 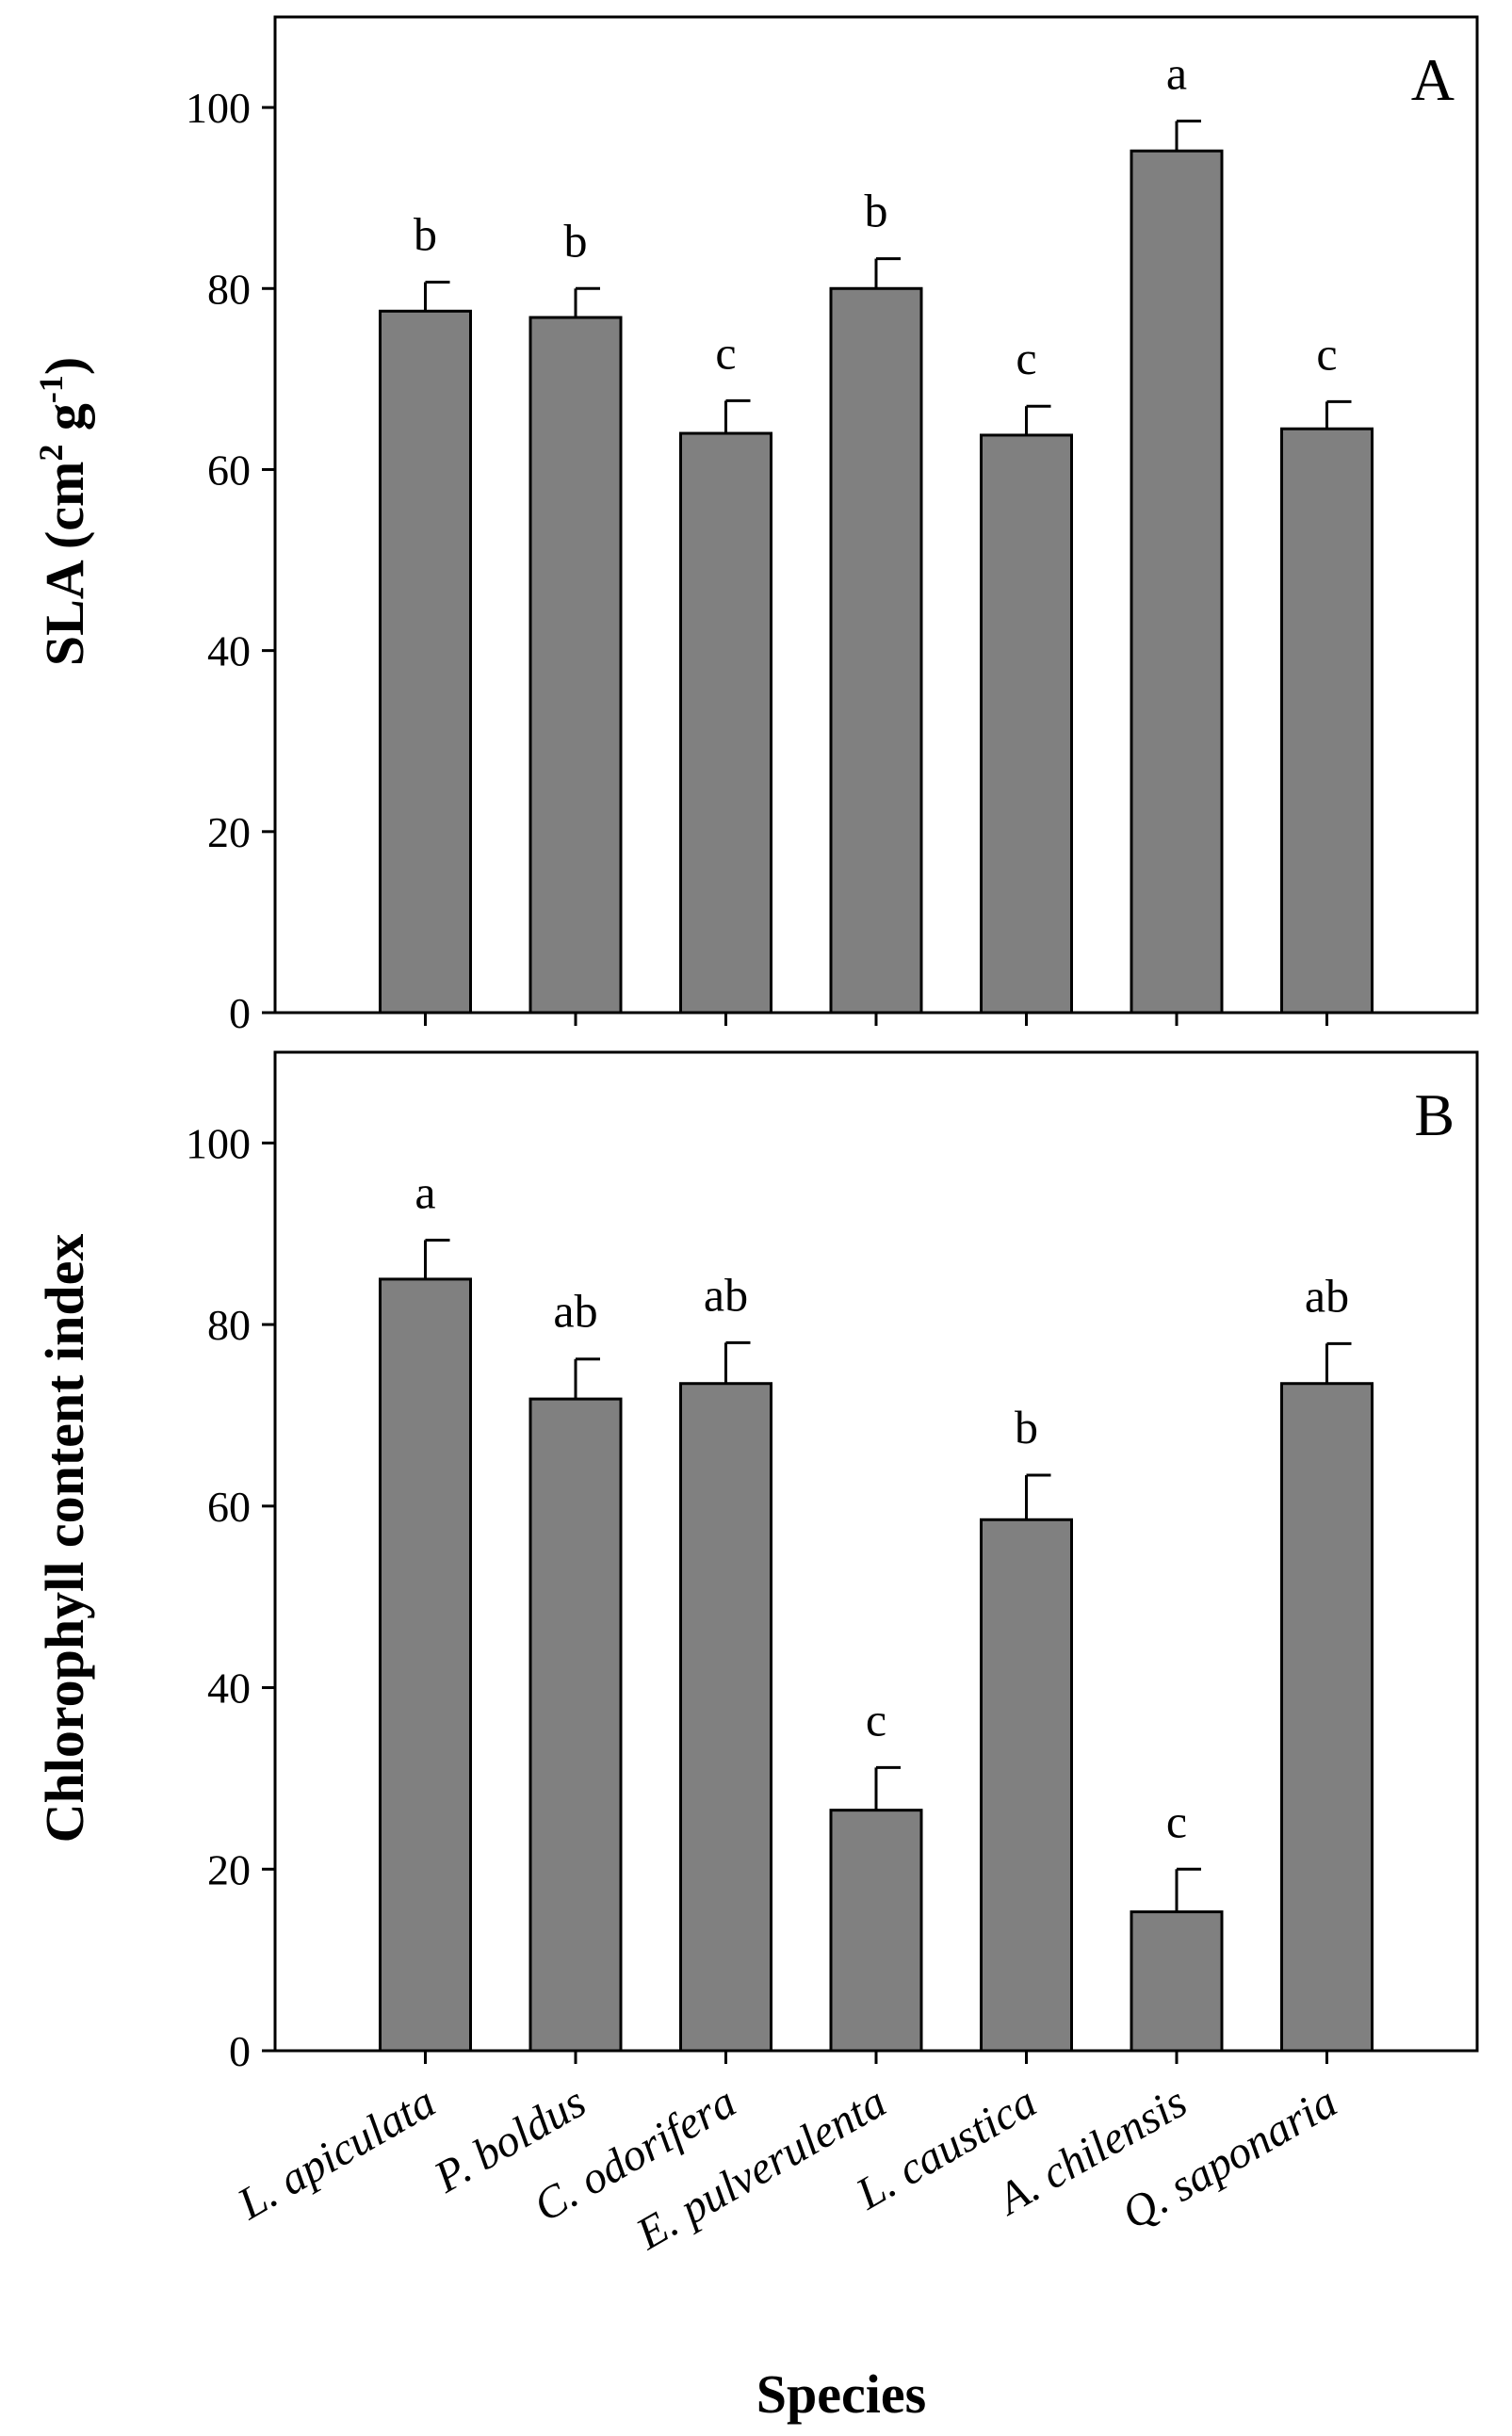 I want to click on panel-label: A, so click(x=1433, y=79).